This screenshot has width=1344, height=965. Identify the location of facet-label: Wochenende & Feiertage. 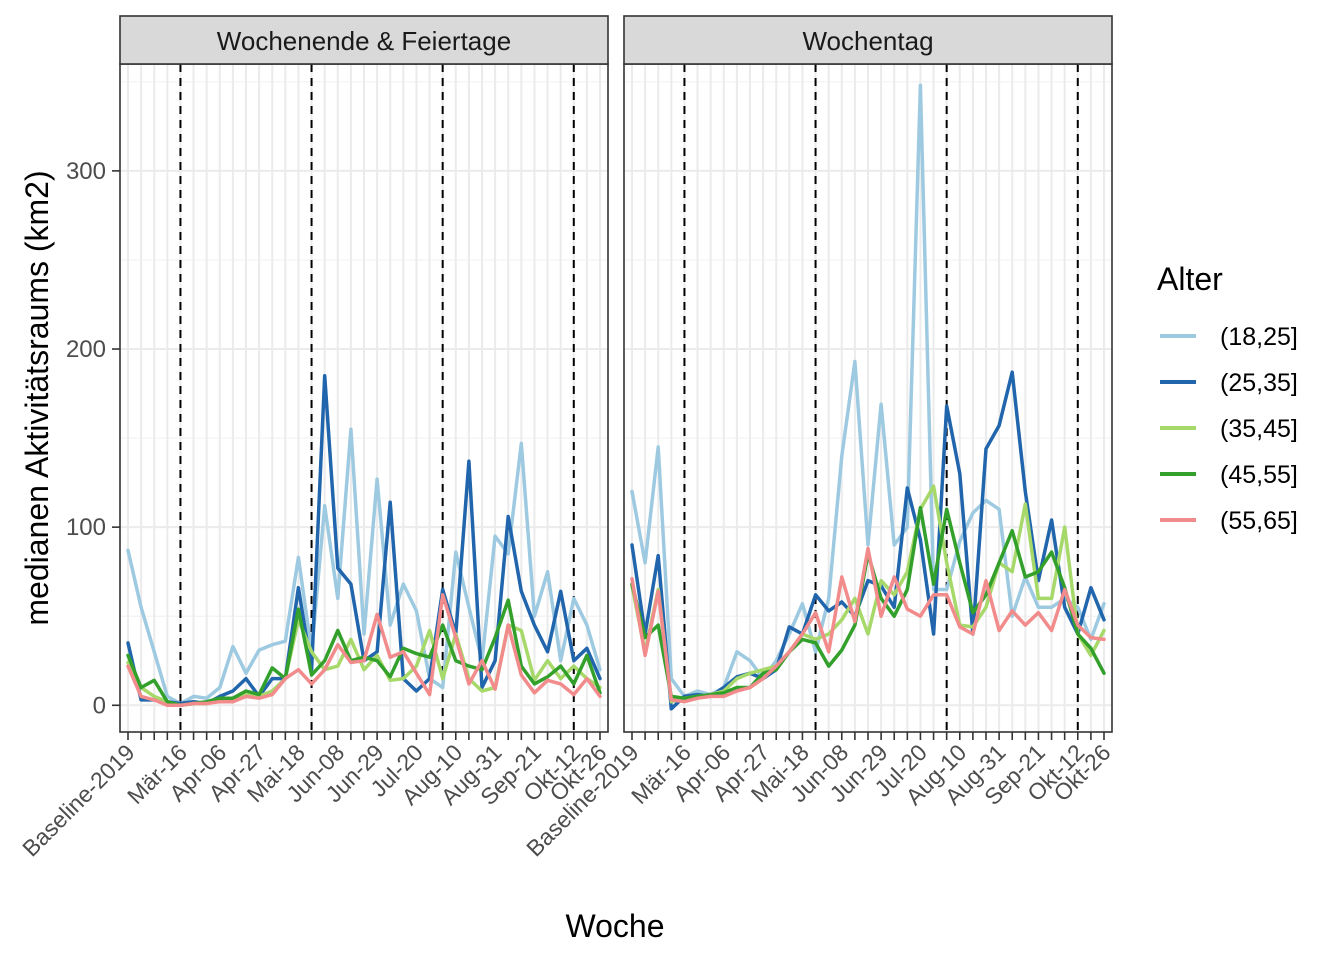
(364, 41).